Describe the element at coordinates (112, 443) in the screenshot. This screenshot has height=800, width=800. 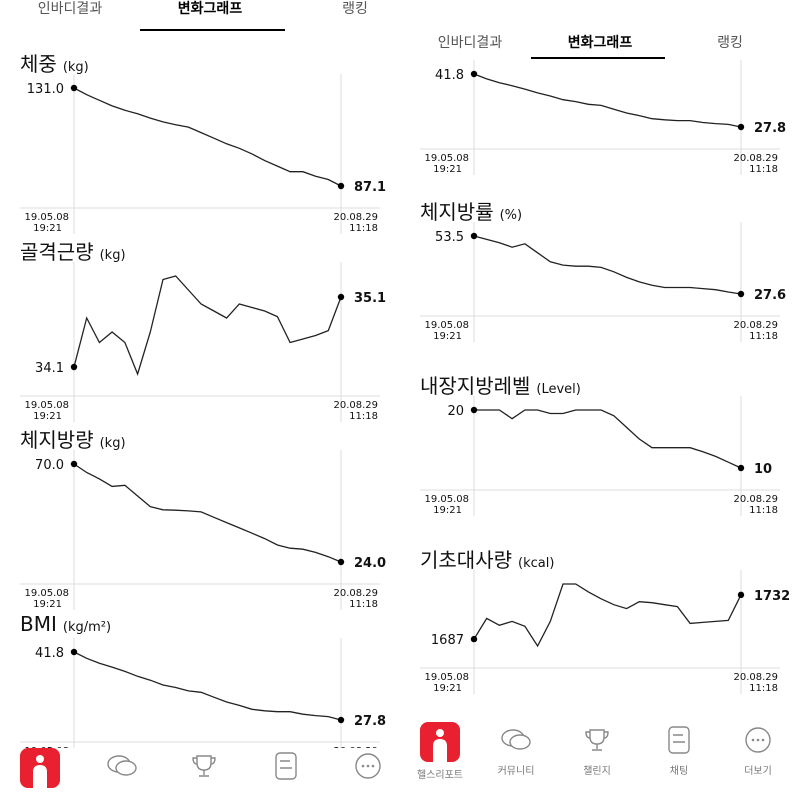
I see `fat-unit: (kg)` at that location.